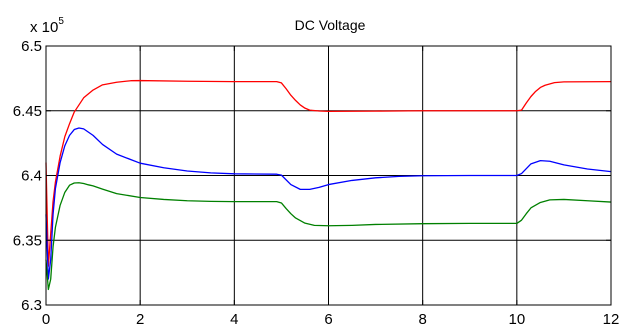 The image size is (623, 329). I want to click on y-tick-label: 6.4, so click(31, 176).